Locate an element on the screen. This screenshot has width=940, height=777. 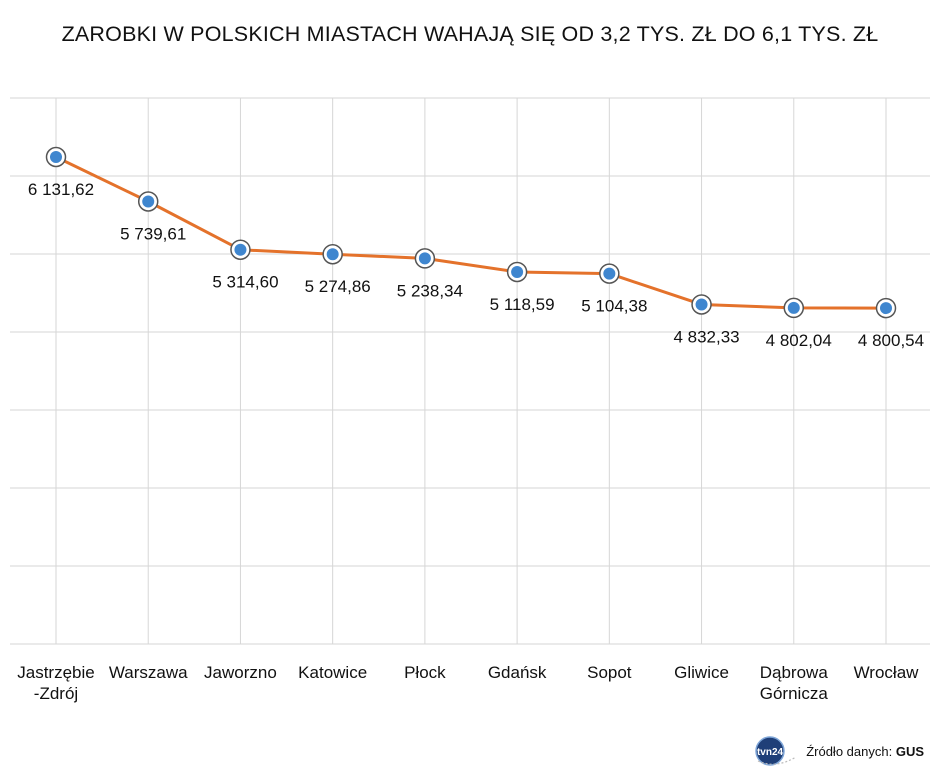
source-footer: tvn24 Źródło danych: GUS is located at coordinates (839, 751).